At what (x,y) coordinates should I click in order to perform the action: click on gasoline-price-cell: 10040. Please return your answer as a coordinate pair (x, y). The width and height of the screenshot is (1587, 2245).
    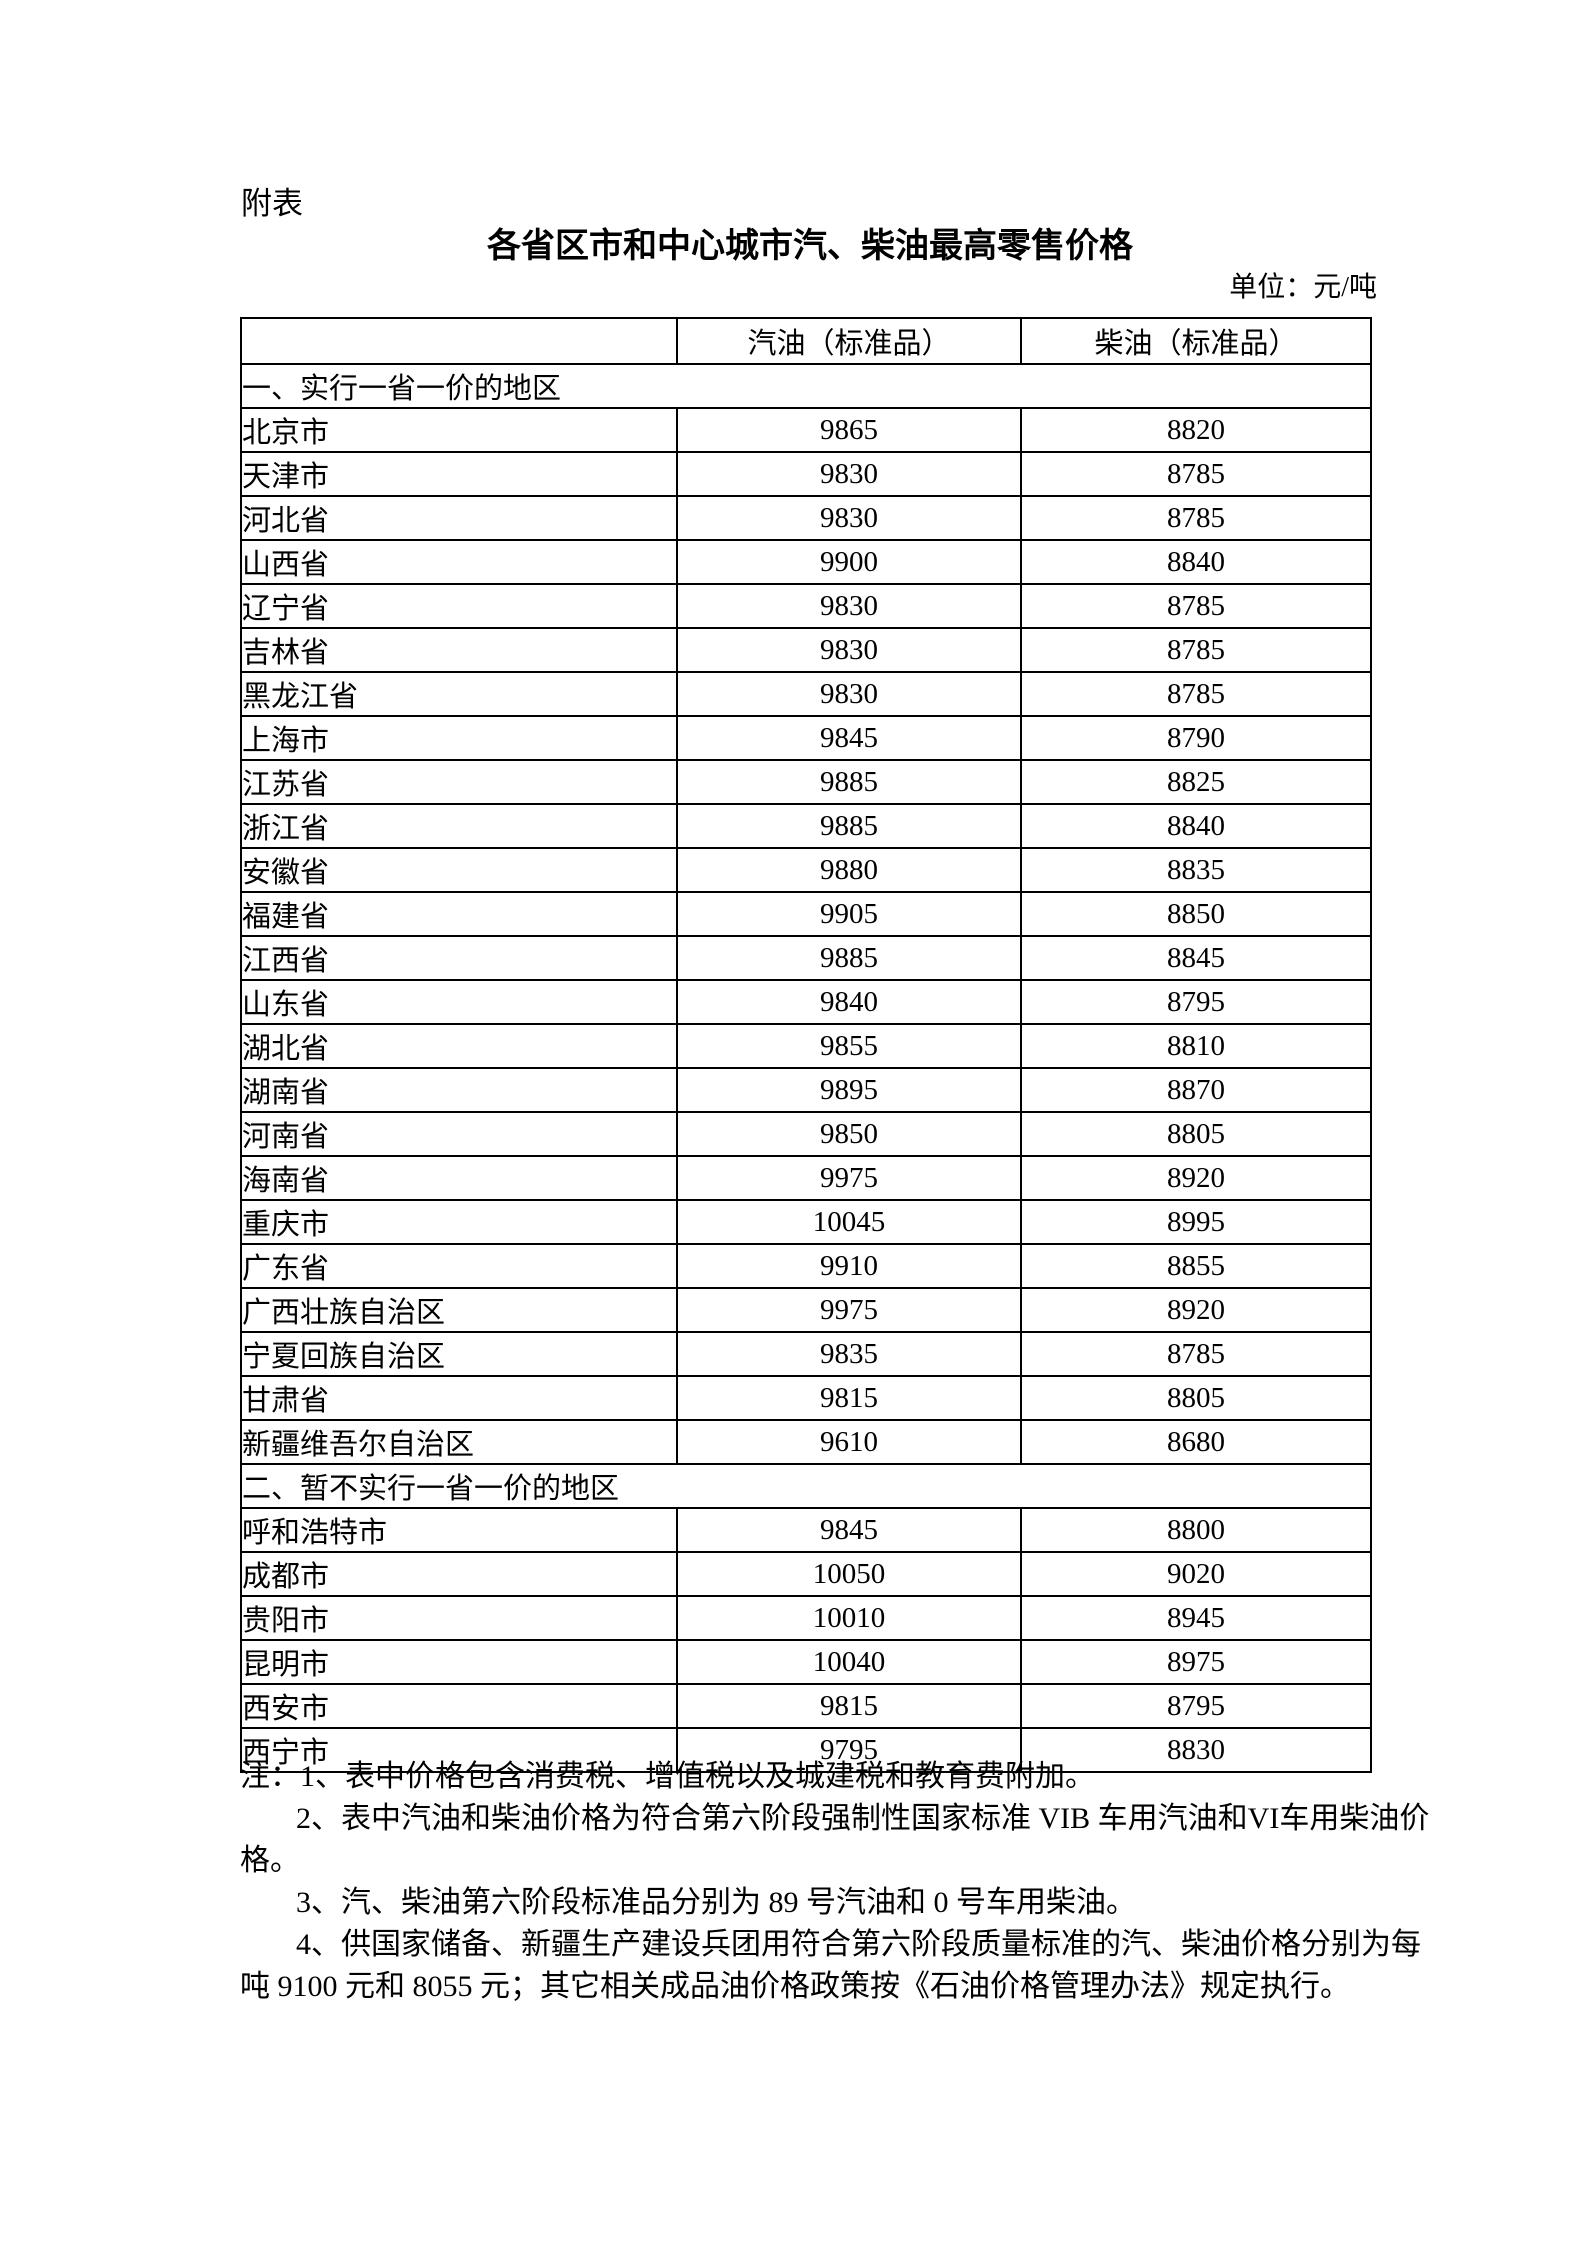
    Looking at the image, I should click on (849, 1662).